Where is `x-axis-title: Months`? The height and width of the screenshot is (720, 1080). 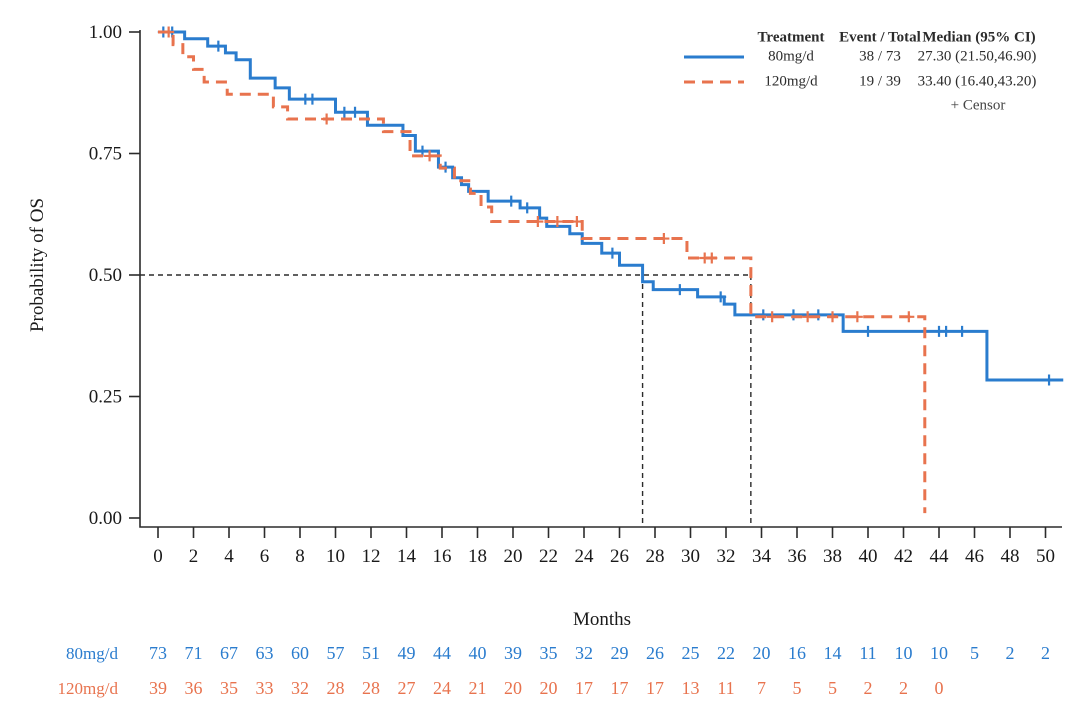
x-axis-title: Months is located at coordinates (602, 619).